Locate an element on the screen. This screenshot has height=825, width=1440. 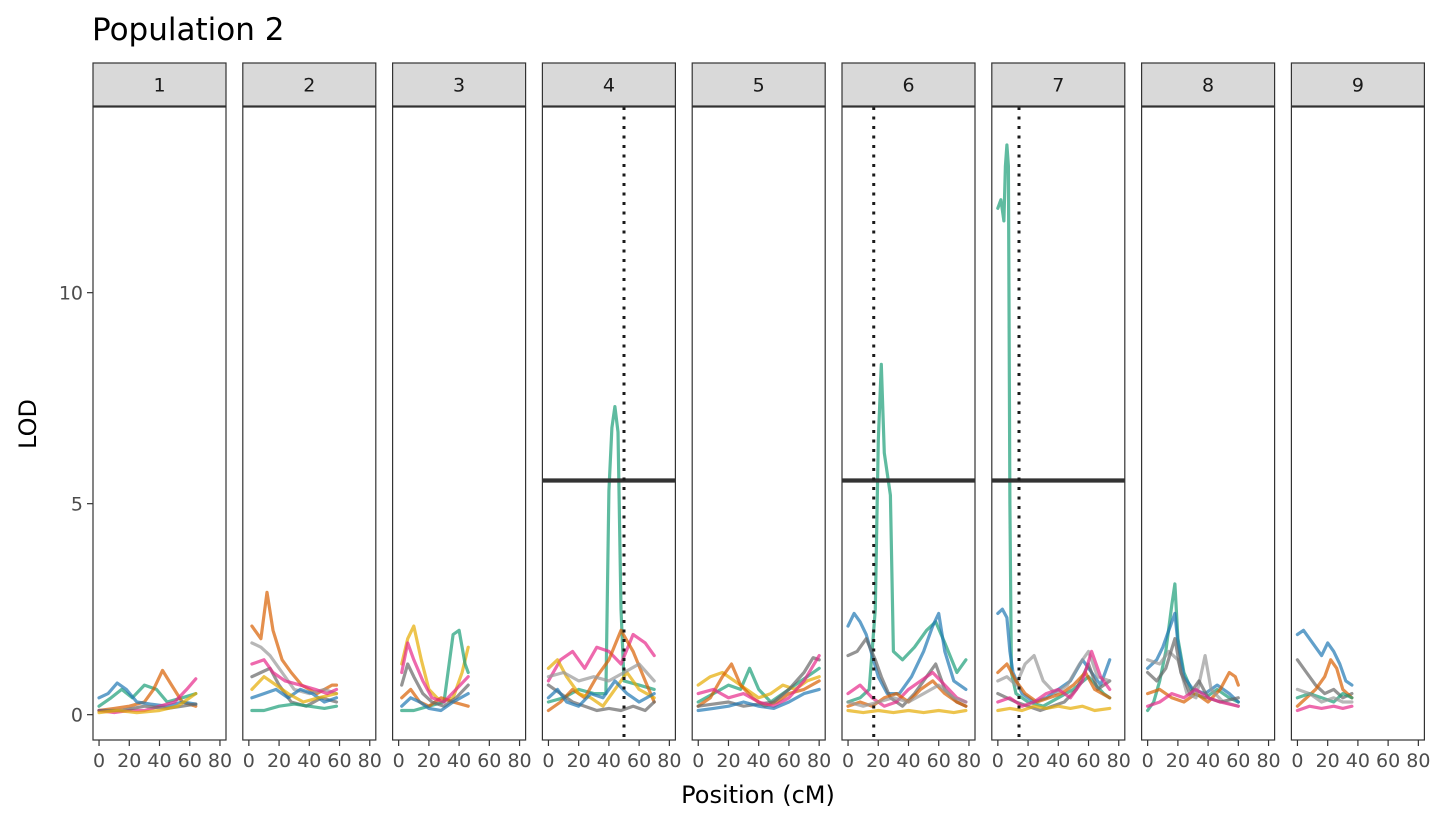
facet-strip-label: 4 is located at coordinates (609, 86).